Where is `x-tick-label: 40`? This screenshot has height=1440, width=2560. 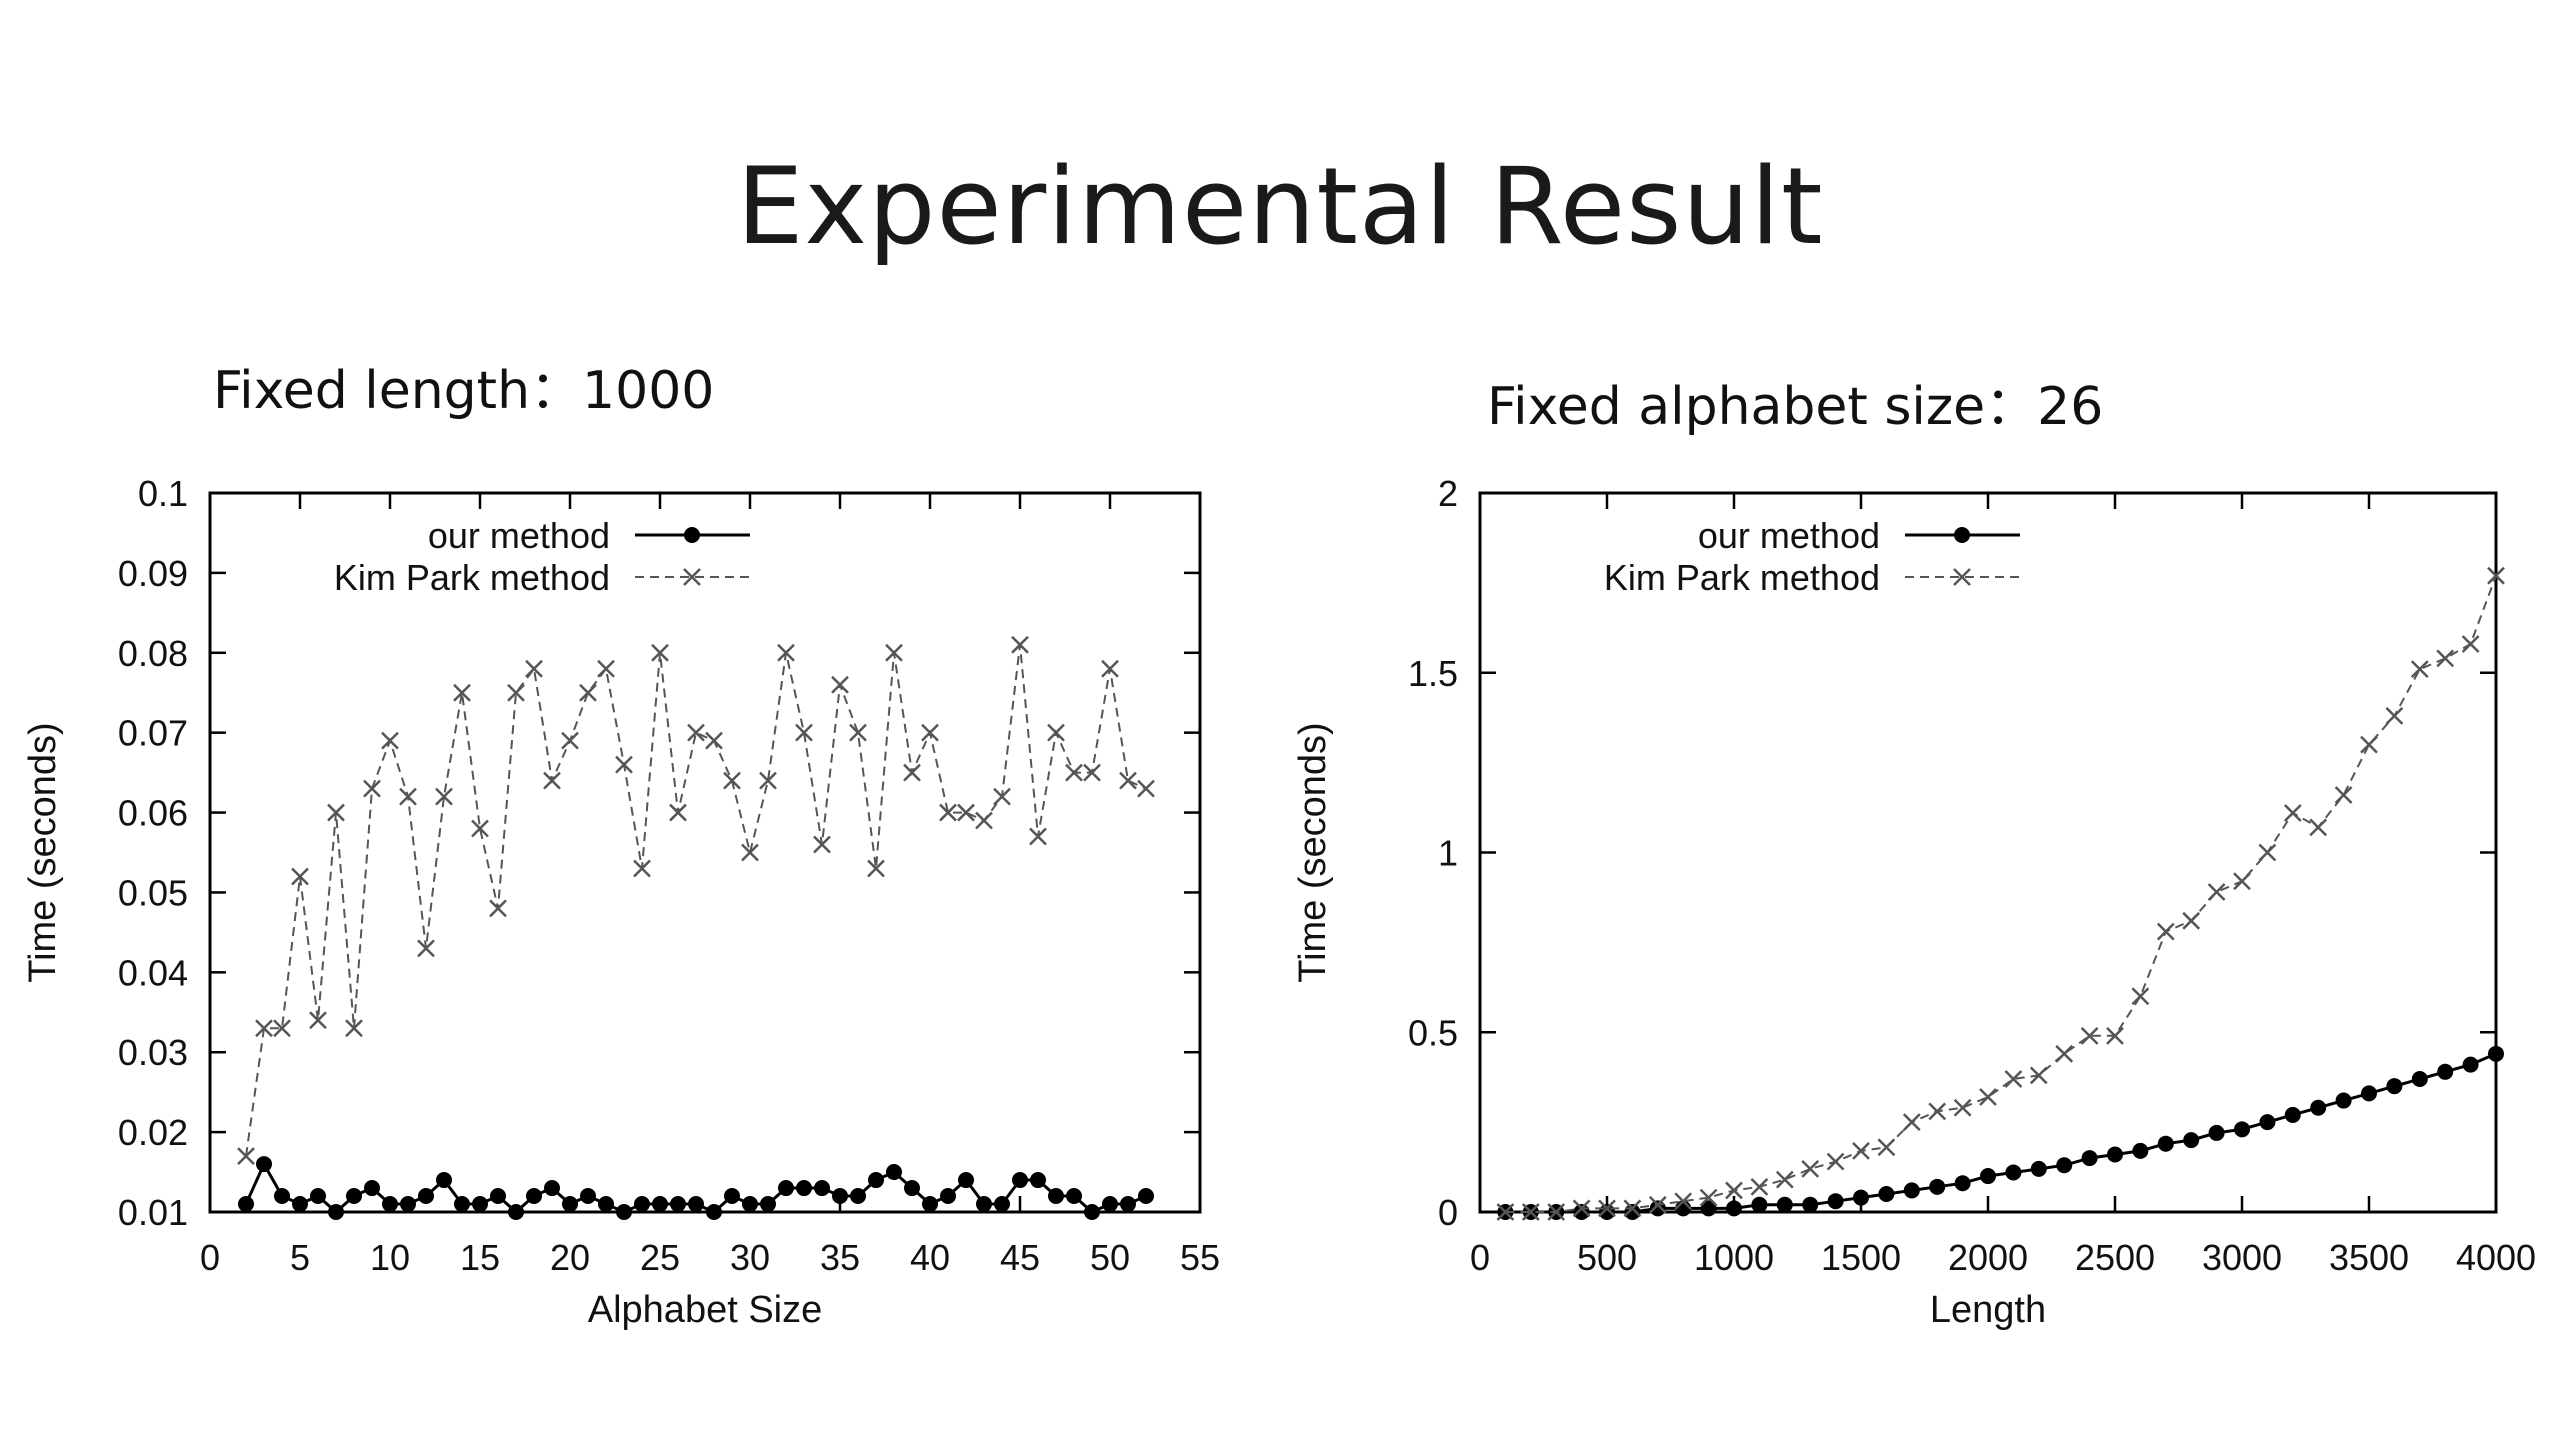 x-tick-label: 40 is located at coordinates (930, 1257).